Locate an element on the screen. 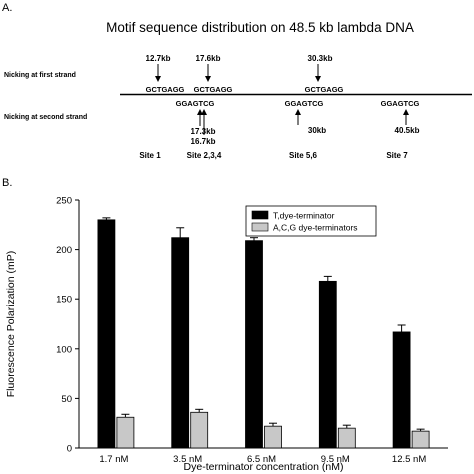 This screenshot has height=474, width=474. x-axis-label: Dye-terminator concentration (nM) is located at coordinates (264, 467).